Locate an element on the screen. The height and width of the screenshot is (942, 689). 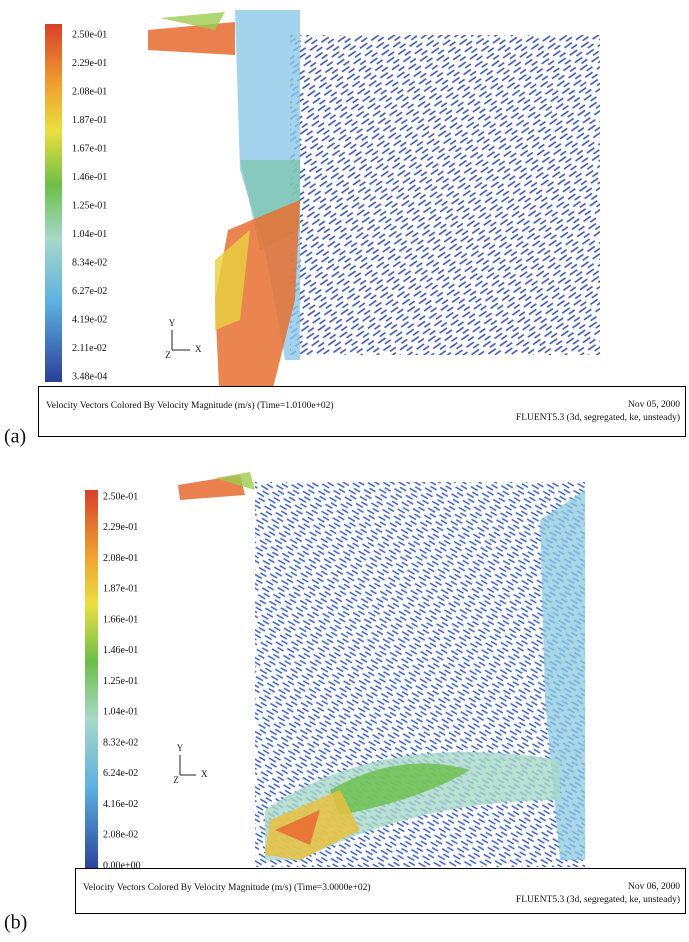
colorbar-label: 8.32e-02 is located at coordinates (120, 742).